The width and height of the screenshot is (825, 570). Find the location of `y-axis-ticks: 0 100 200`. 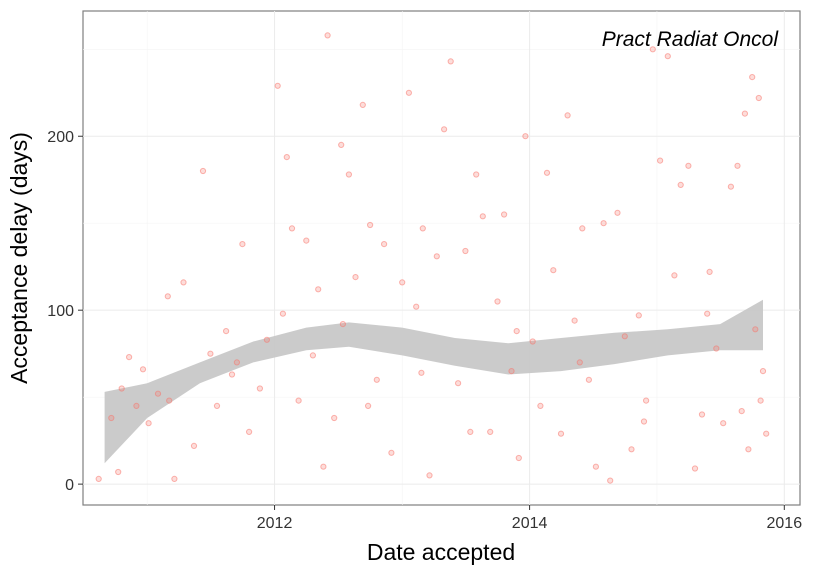

y-axis-ticks: 0 100 200 is located at coordinates (65, 311).